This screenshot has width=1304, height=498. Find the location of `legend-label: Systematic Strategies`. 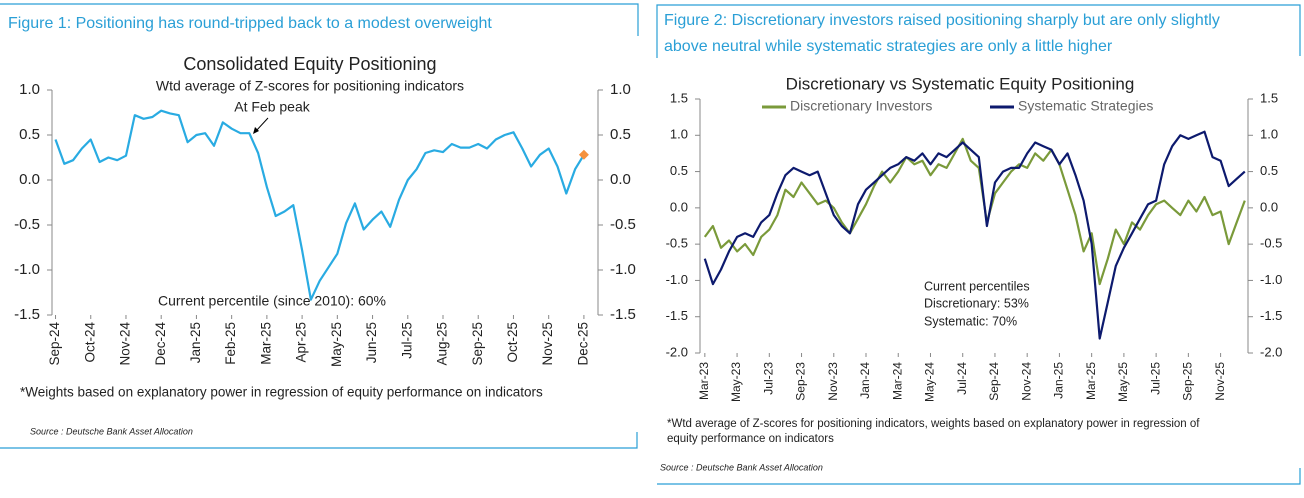

legend-label: Systematic Strategies is located at coordinates (1085, 106).